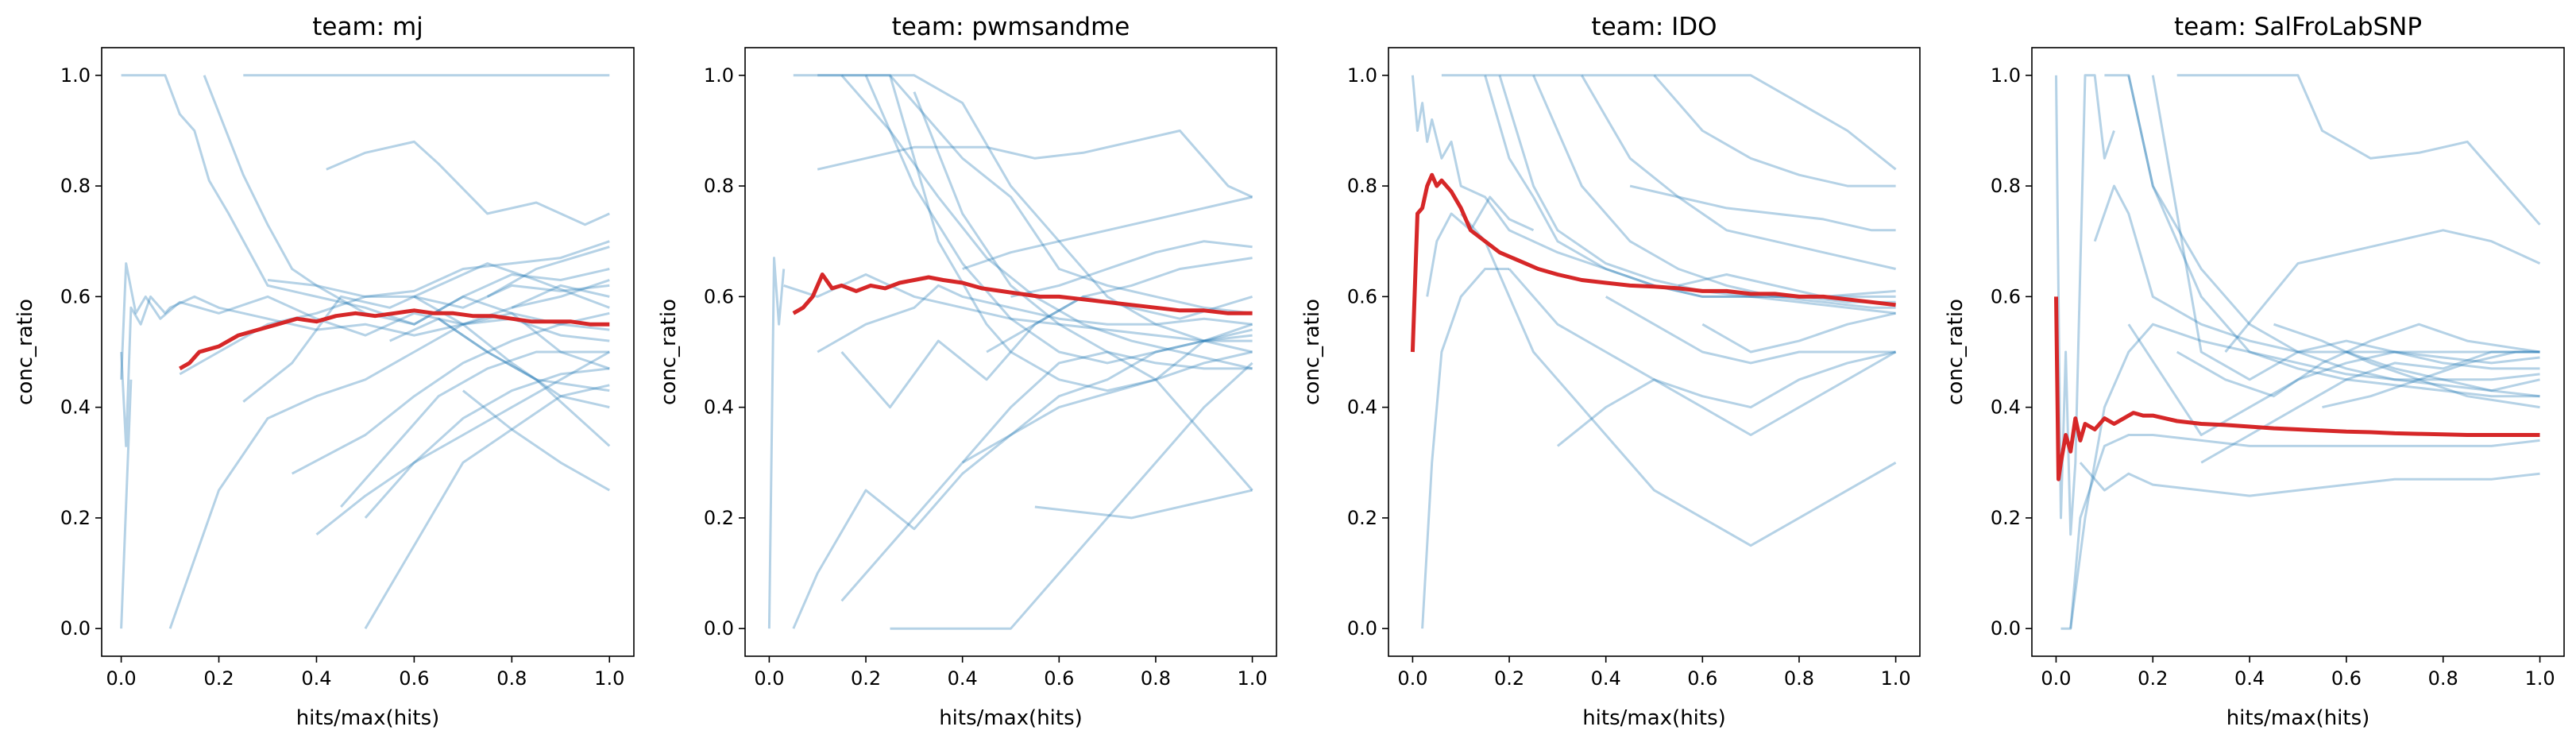 This screenshot has width=2576, height=746. I want to click on x-tick-label: 0.2, so click(866, 678).